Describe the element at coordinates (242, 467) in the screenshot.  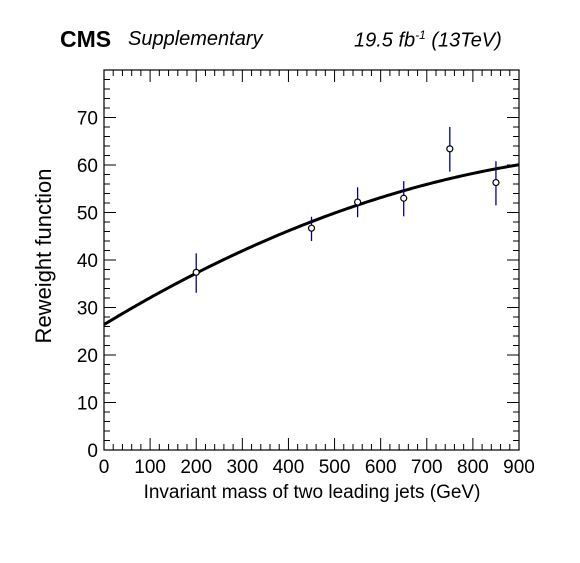
I see `x-tick-label: 300` at that location.